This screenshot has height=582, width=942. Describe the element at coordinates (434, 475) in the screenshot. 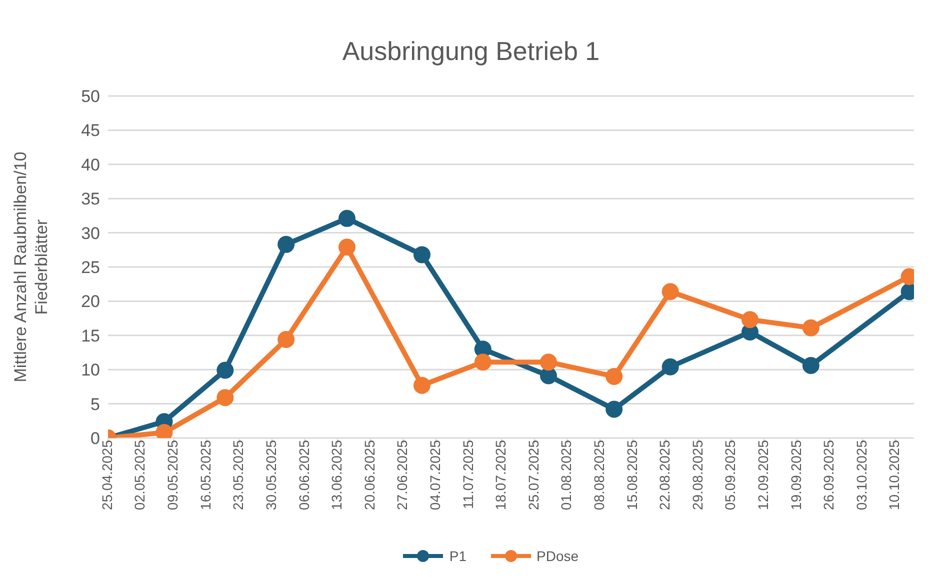

I see `x-tick-label: 04.07.2025` at that location.